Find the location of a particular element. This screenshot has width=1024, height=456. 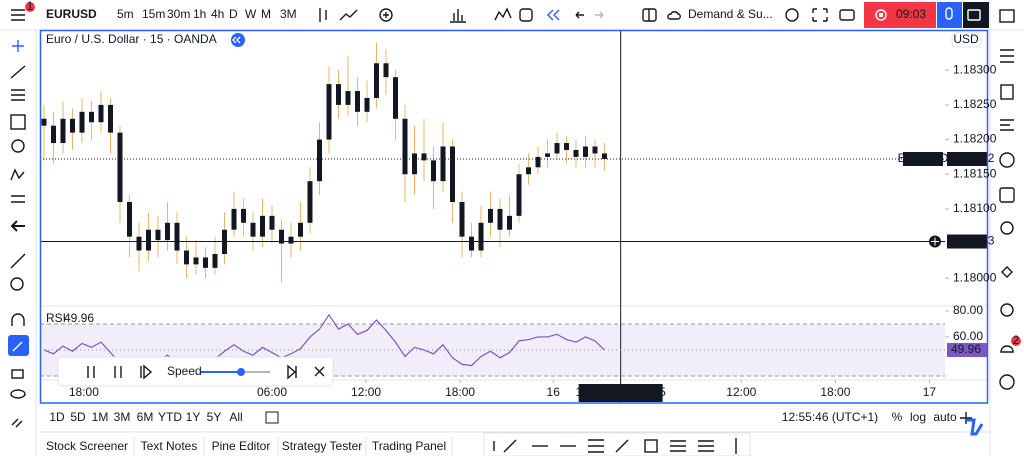

shapes-tool is located at coordinates (18, 122).